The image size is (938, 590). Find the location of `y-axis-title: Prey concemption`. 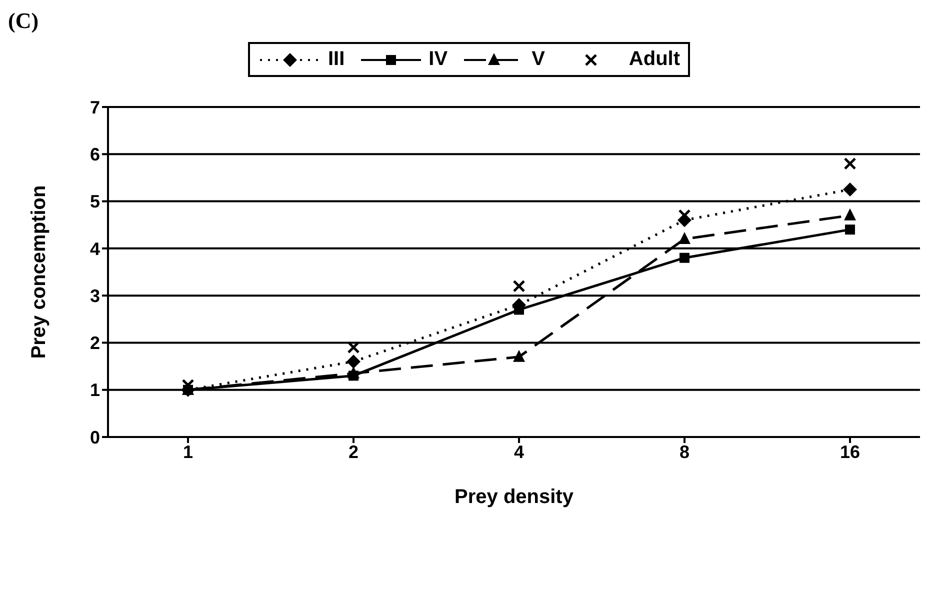

y-axis-title: Prey concemption is located at coordinates (39, 272).